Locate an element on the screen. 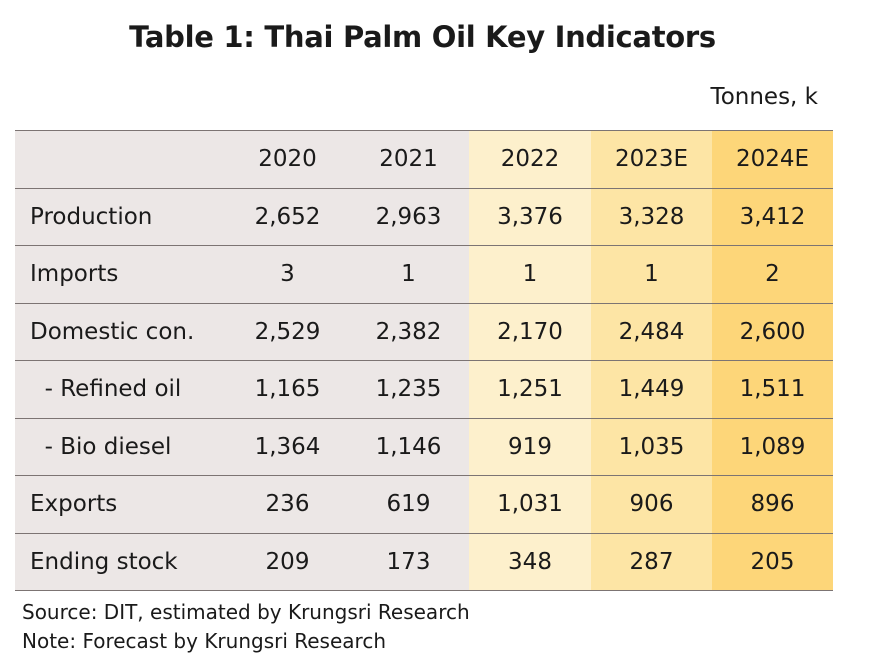 The height and width of the screenshot is (672, 870). table-cell: 1,146 is located at coordinates (408, 447).